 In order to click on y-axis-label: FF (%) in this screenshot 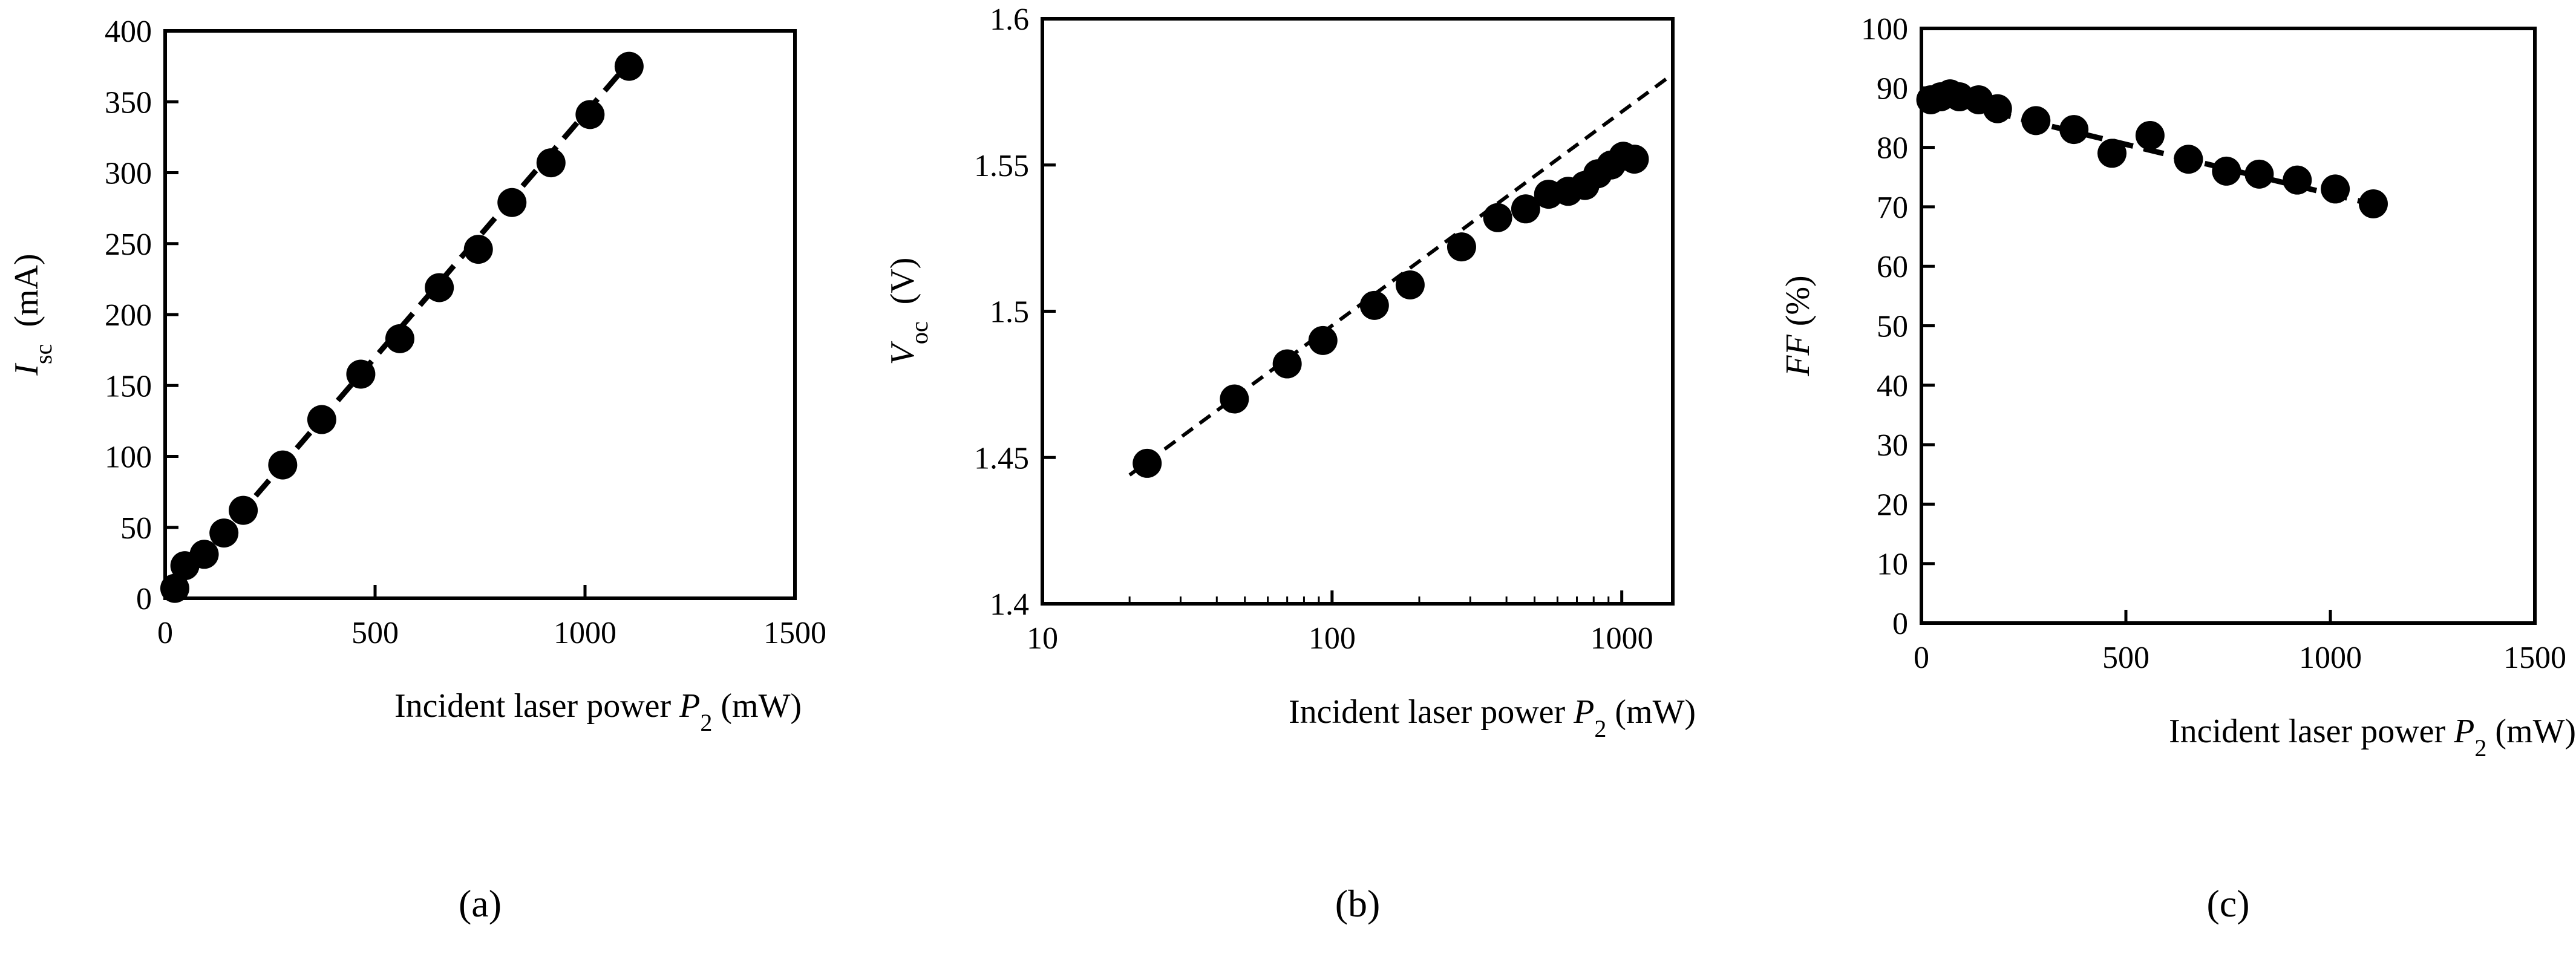, I will do `click(1798, 325)`.